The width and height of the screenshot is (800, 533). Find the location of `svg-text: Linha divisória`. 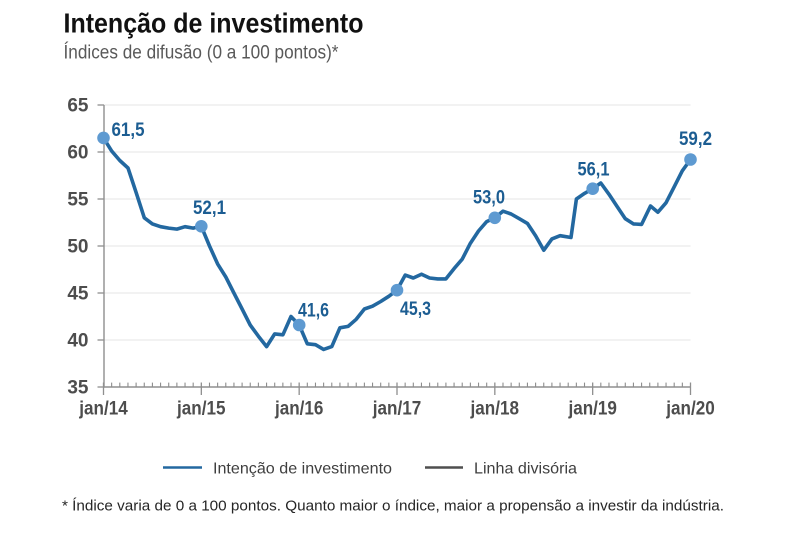

svg-text: Linha divisória is located at coordinates (525, 469).